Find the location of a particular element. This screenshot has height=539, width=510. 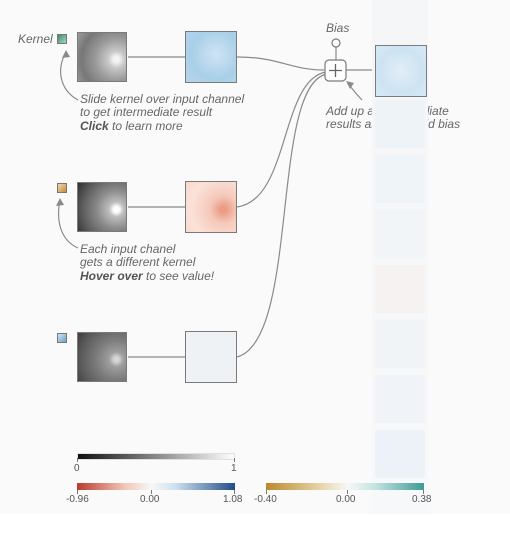

click-rest: to learn more is located at coordinates (145, 126).